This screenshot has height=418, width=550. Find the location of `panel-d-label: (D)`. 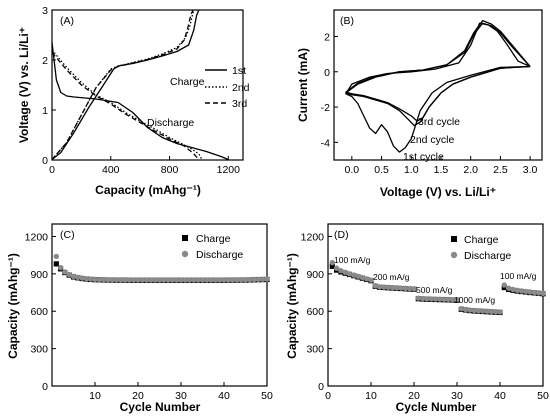

panel-d-label: (D) is located at coordinates (341, 235).